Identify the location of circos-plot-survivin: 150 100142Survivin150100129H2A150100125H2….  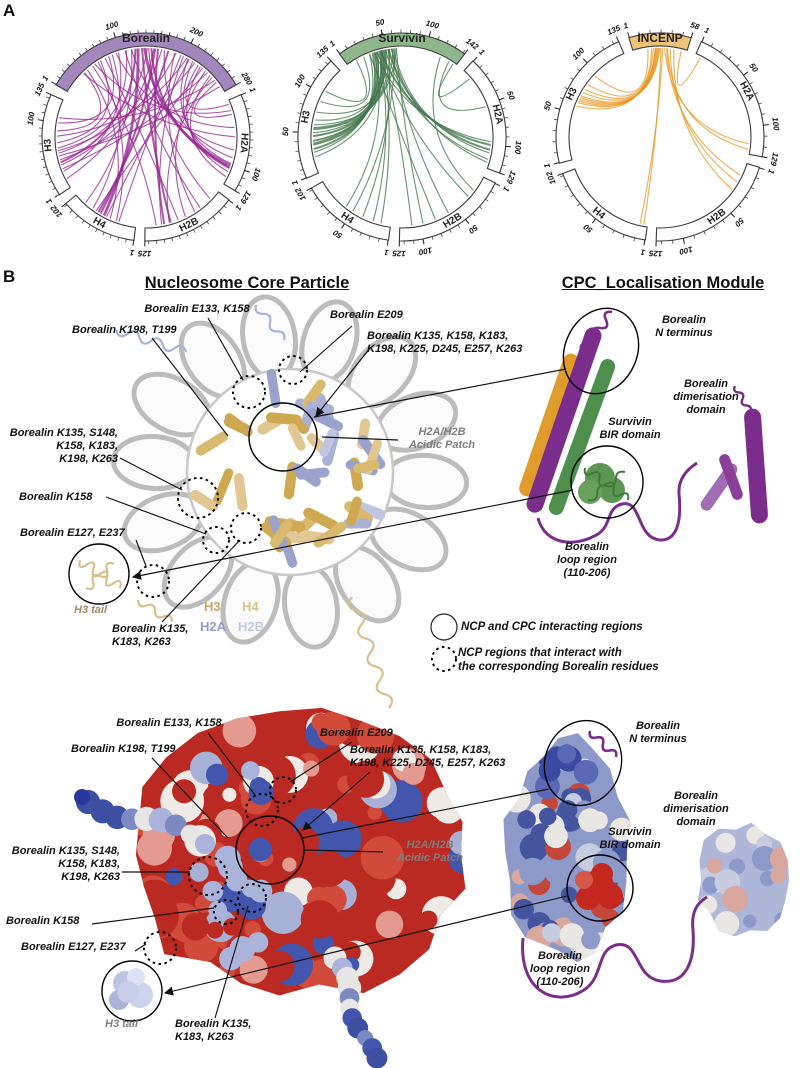
(402, 137).